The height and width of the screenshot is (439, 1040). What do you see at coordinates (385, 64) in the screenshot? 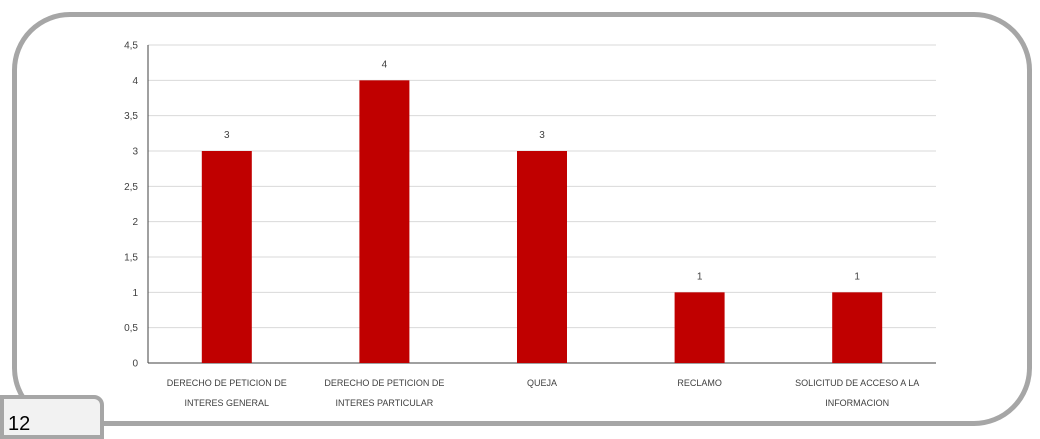
I see `data-label: 4` at bounding box center [385, 64].